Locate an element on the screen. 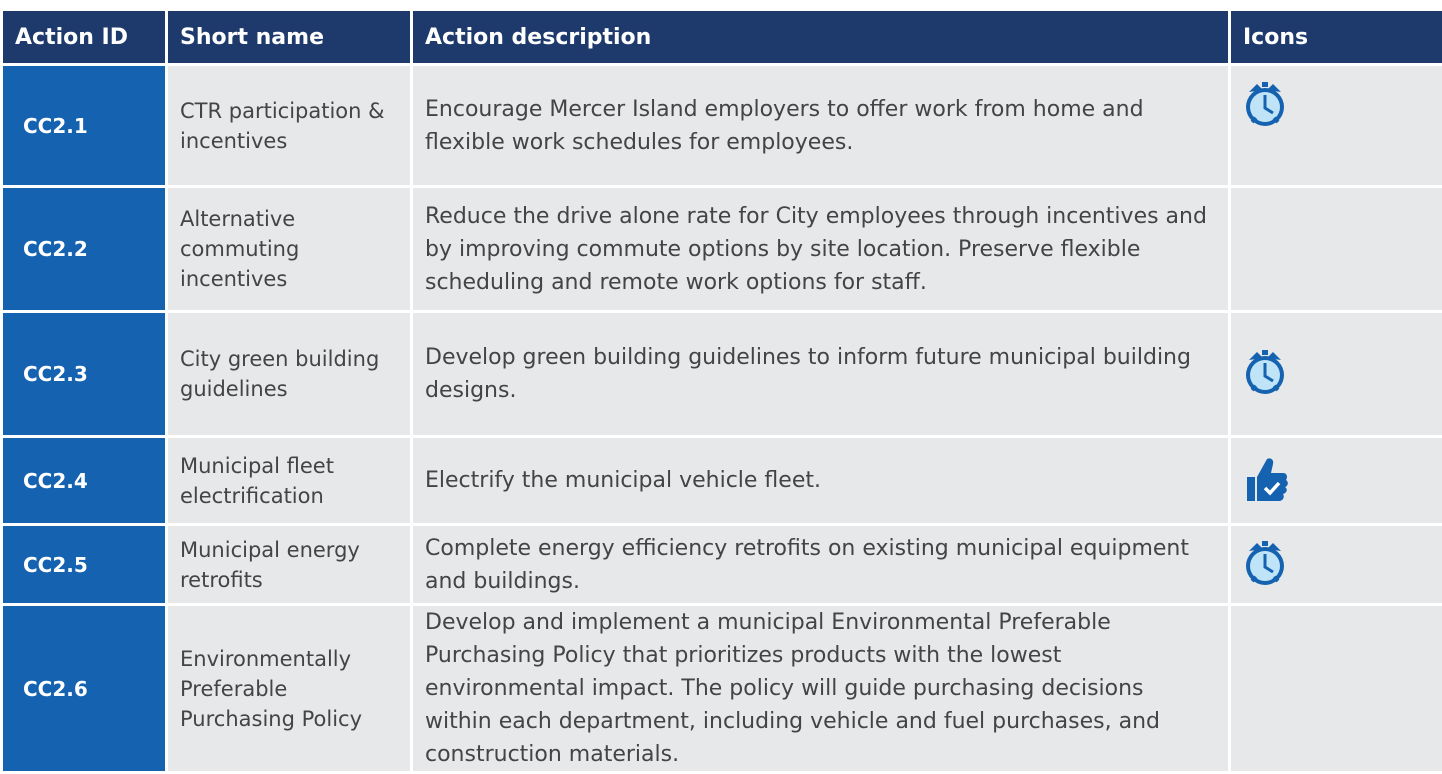 The height and width of the screenshot is (774, 1442). short-name: CTR participation & incentives is located at coordinates (289, 126).